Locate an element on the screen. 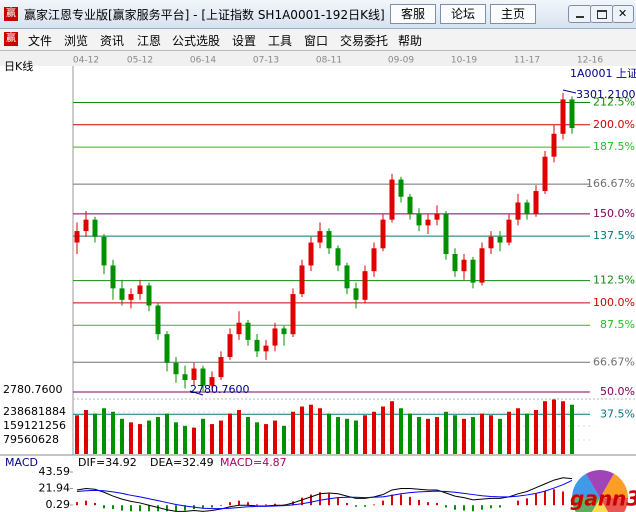 The width and height of the screenshot is (636, 512). x-tick-label: 10-19 is located at coordinates (464, 61).